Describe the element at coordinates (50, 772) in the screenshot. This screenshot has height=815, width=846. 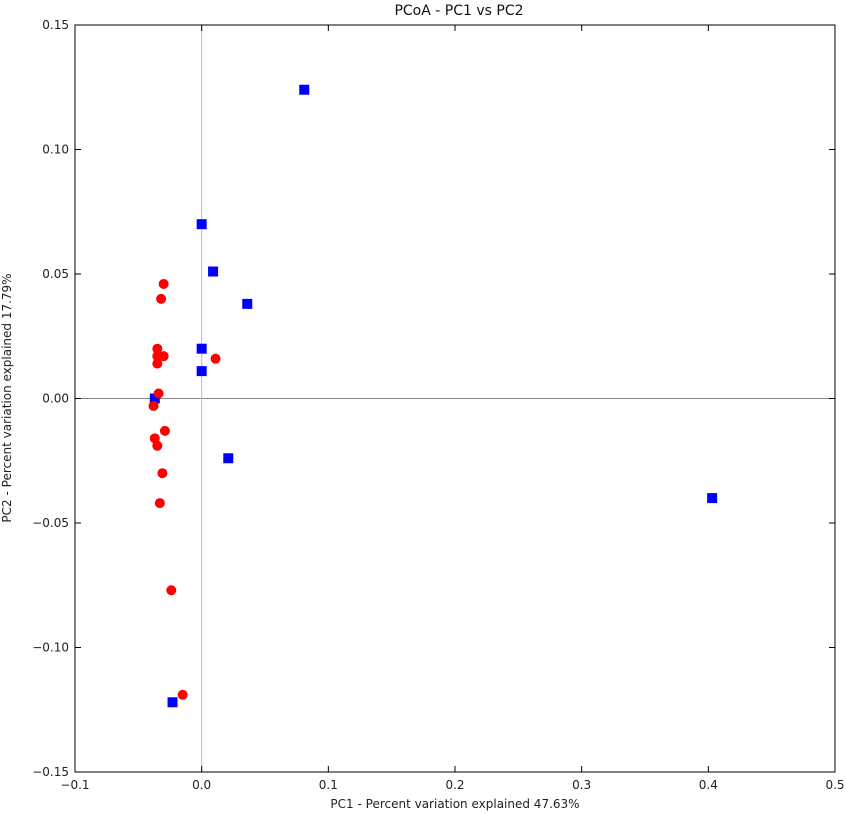
I see `y-tick-label: −0.15` at that location.